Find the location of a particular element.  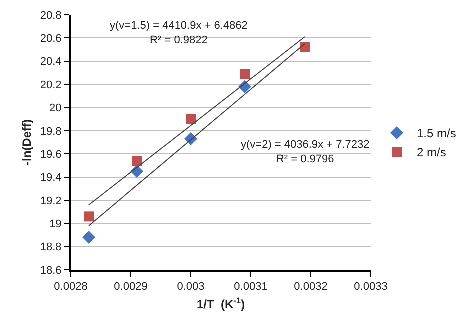

y-tick-label: 20.8 is located at coordinates (51, 16).